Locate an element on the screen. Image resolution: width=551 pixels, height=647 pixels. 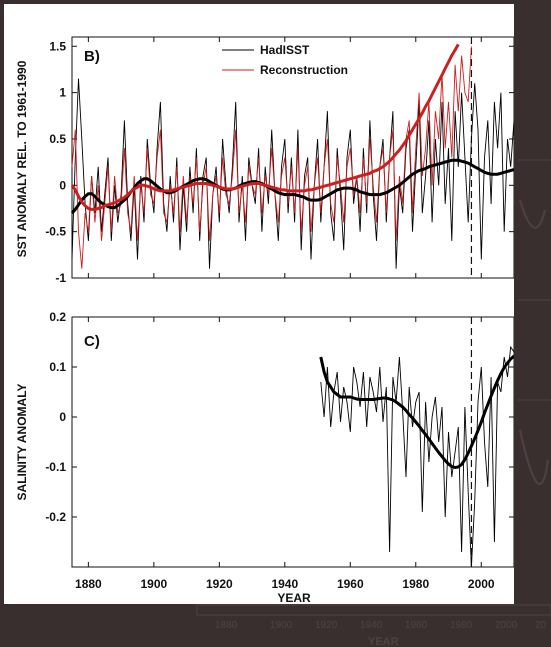
ghost-tick: 1900 is located at coordinates (281, 625).